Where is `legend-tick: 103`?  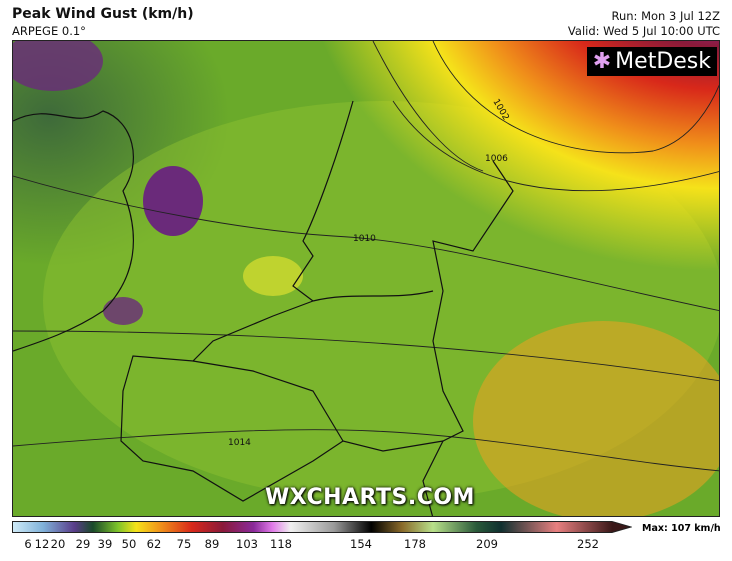 legend-tick: 103 is located at coordinates (247, 544).